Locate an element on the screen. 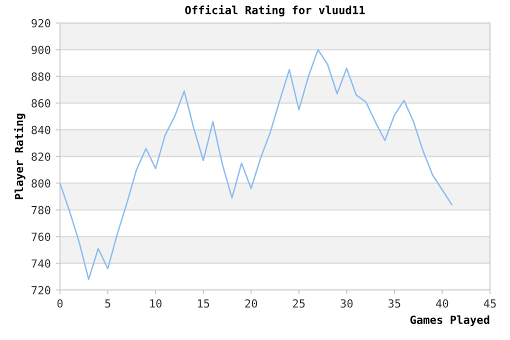  y-tick-label: 920 is located at coordinates (41, 23).